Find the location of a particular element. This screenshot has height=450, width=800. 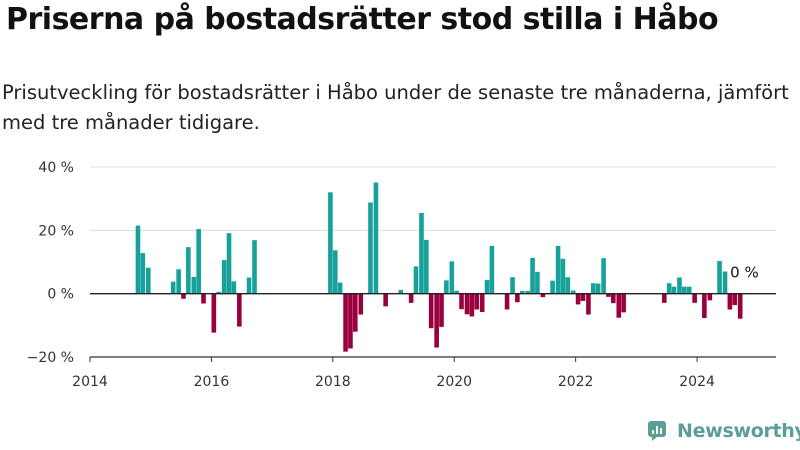

brand-name: Newsworthy is located at coordinates (738, 431).